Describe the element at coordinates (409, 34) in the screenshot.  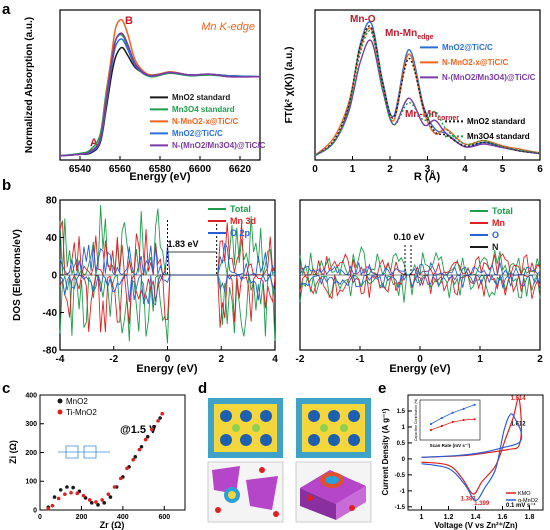
I see `annotation-mn-mn-edge: Mn-Mnedge` at that location.